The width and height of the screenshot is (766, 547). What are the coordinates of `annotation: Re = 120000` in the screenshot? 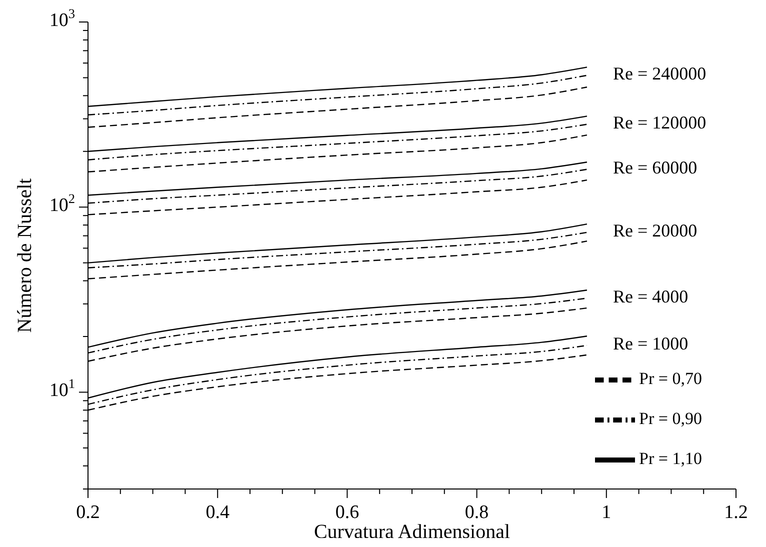 It's located at (659, 122).